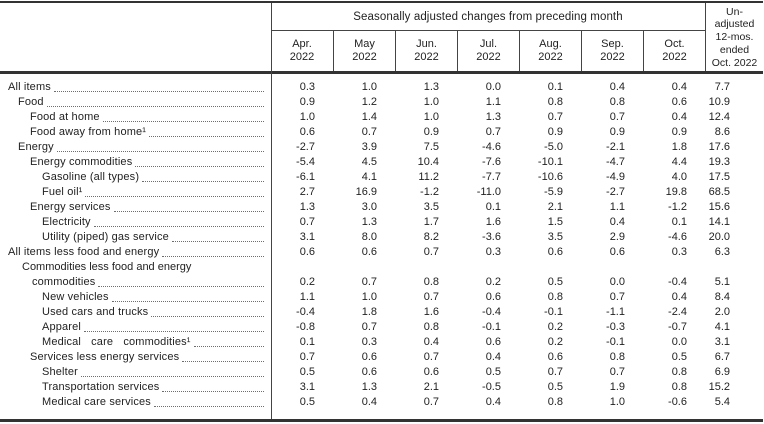 Image resolution: width=764 pixels, height=424 pixels. I want to click on row-label-cell: Used cars and trucks, so click(135, 312).